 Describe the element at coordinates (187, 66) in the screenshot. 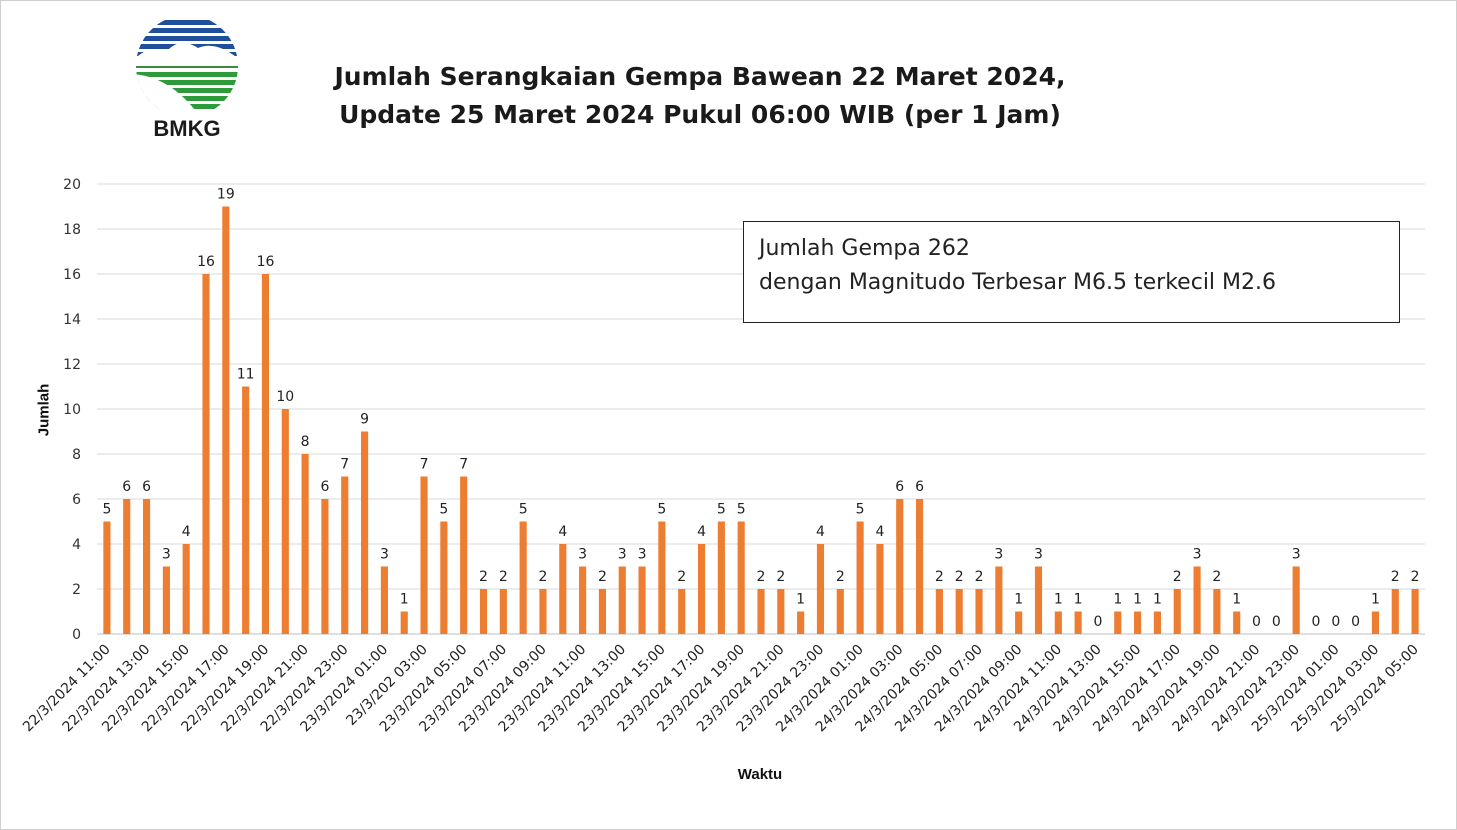

I see `bmkg-logo-icon` at that location.